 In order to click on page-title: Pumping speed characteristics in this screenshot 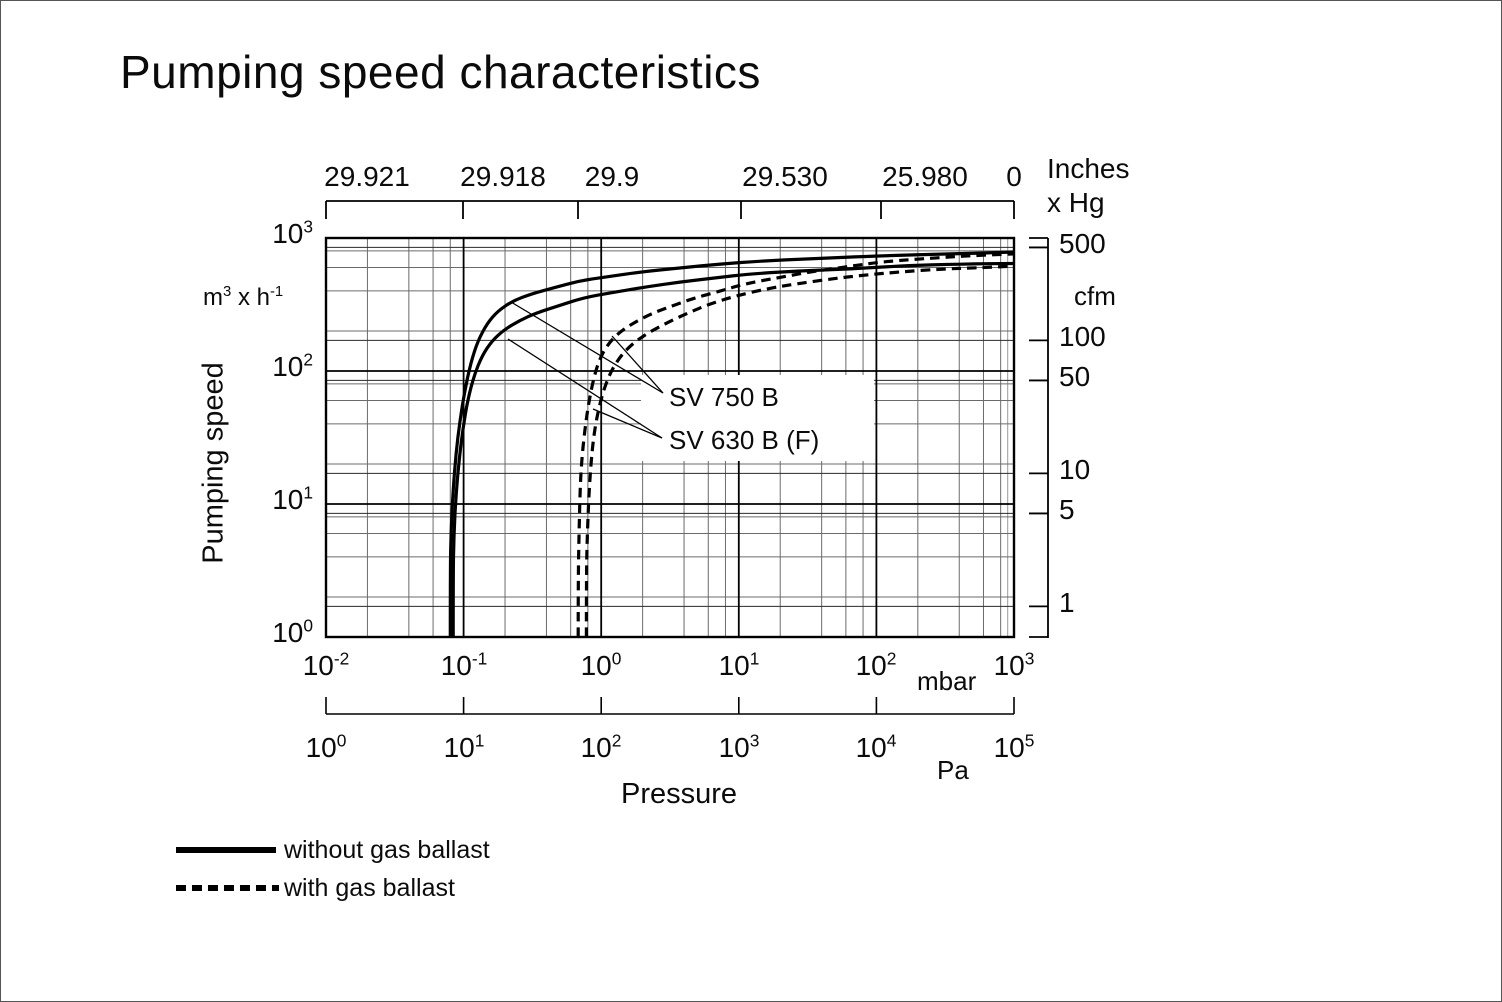, I will do `click(440, 72)`.